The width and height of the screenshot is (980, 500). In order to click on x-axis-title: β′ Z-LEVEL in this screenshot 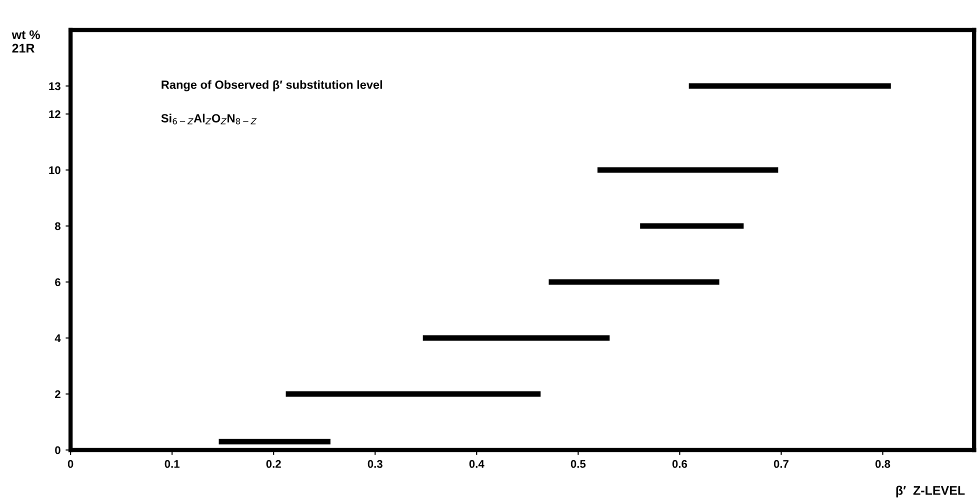, I will do `click(930, 492)`.